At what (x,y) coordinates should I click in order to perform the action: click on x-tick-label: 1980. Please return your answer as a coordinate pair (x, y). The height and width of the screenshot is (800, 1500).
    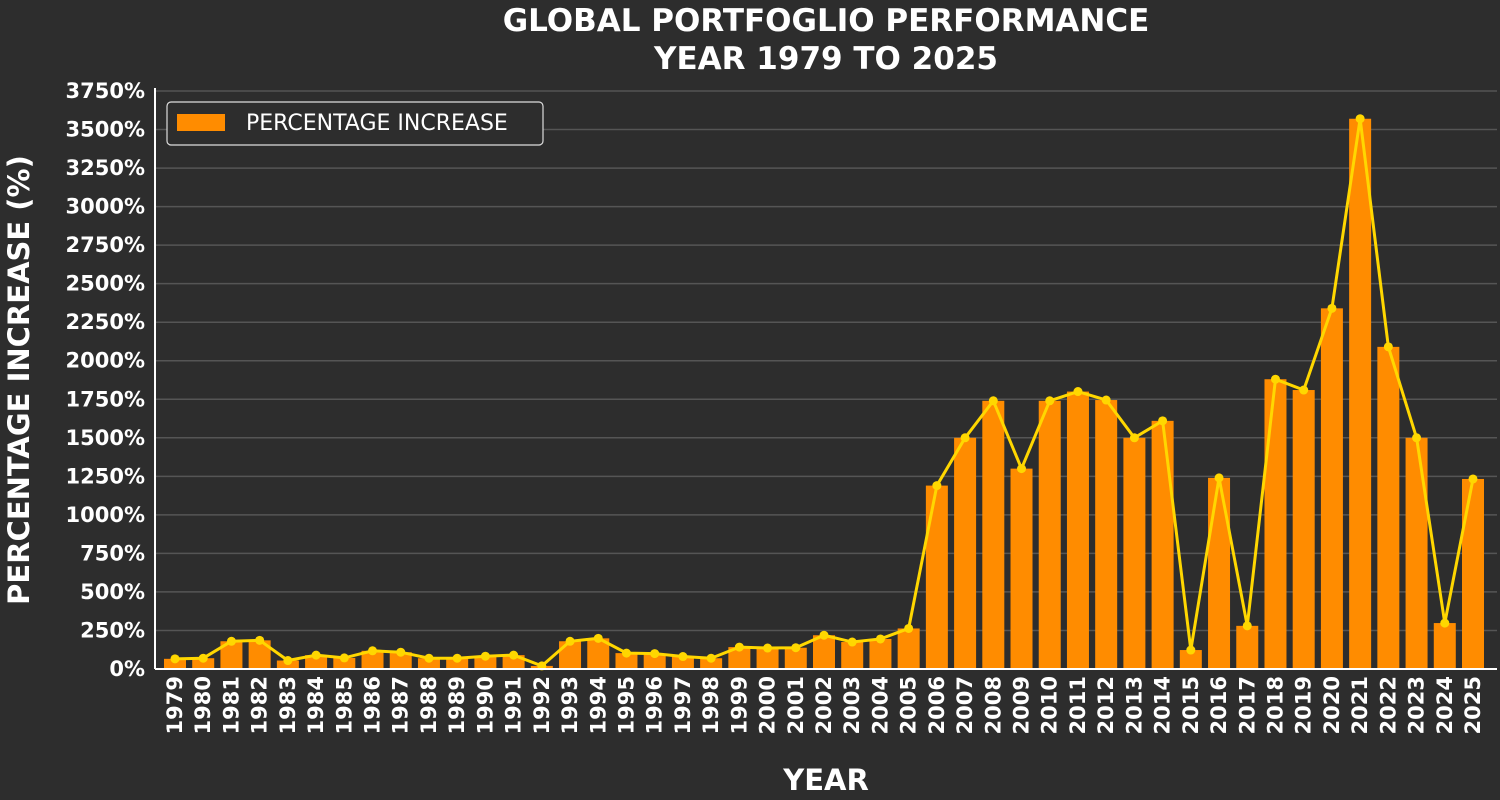
    Looking at the image, I should click on (203, 705).